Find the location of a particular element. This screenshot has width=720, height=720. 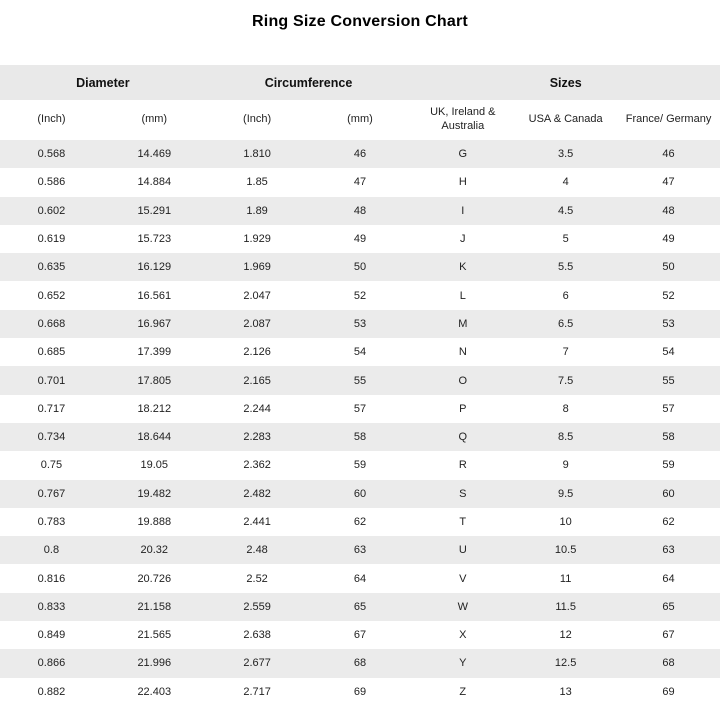

table-cell: 0.8 is located at coordinates (51, 550).